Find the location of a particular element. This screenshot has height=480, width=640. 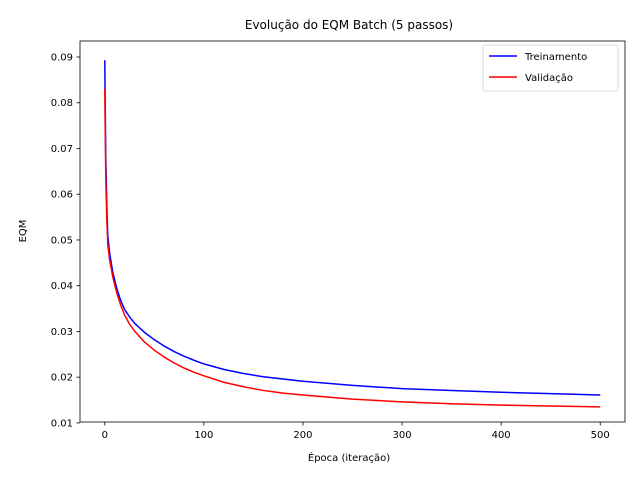

x-tick-label: 400 is located at coordinates (501, 435).